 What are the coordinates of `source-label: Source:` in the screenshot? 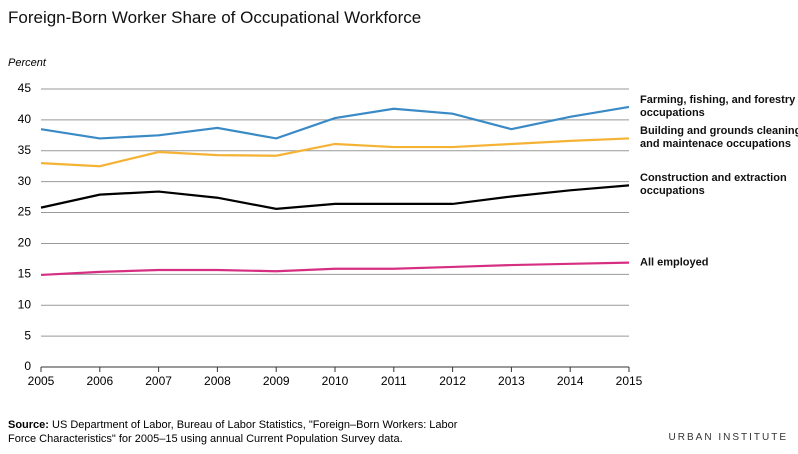 It's located at (28, 425).